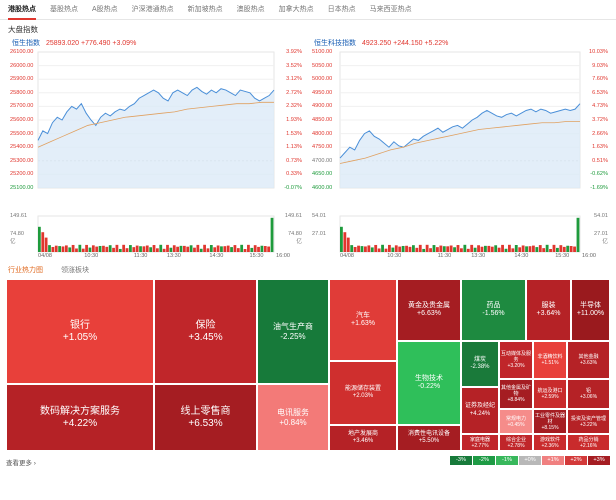 The image size is (616, 500). Describe the element at coordinates (429, 310) in the screenshot. I see `sector-cell: 黄金及贵金属 +6.63%` at that location.